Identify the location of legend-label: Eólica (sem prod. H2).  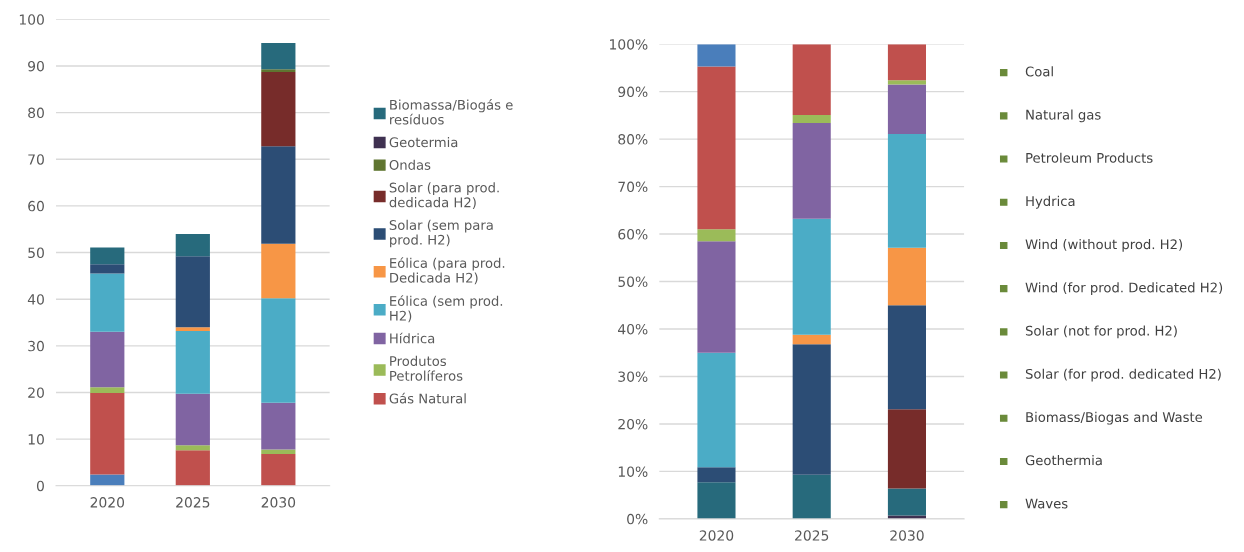
(446, 309).